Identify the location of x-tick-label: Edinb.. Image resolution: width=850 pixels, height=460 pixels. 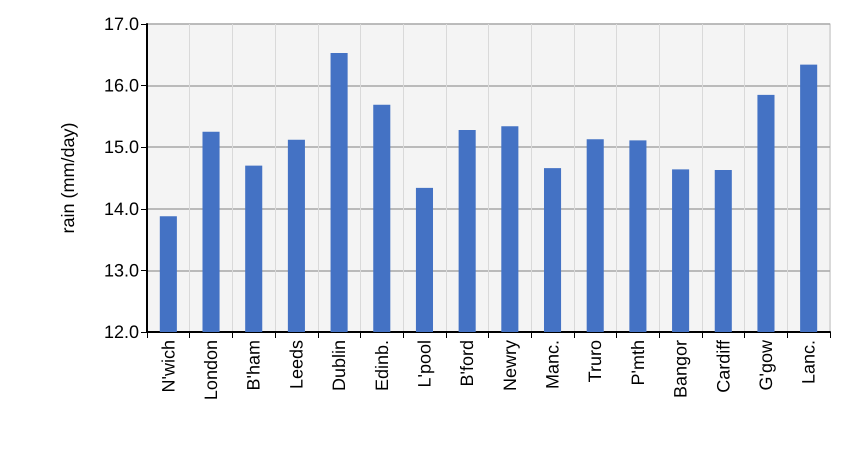
(382, 366).